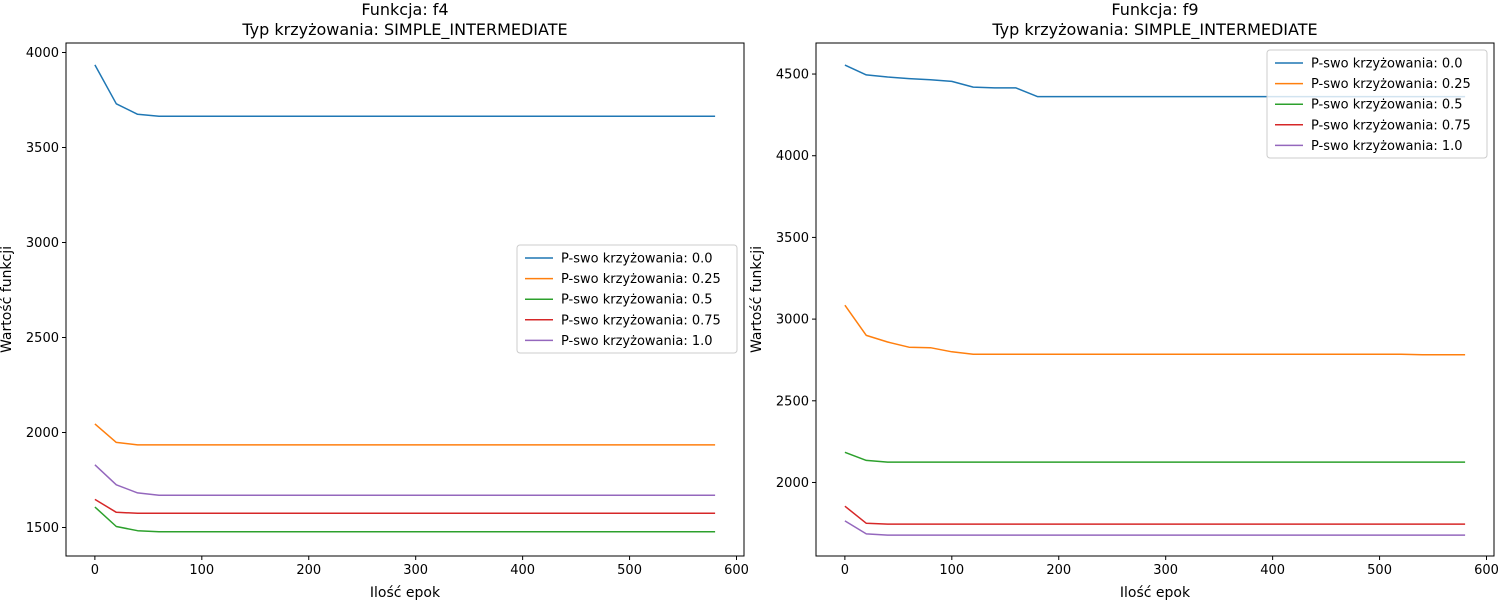 The width and height of the screenshot is (1500, 604). Describe the element at coordinates (42, 528) in the screenshot. I see `y-tick-label: 1500` at that location.